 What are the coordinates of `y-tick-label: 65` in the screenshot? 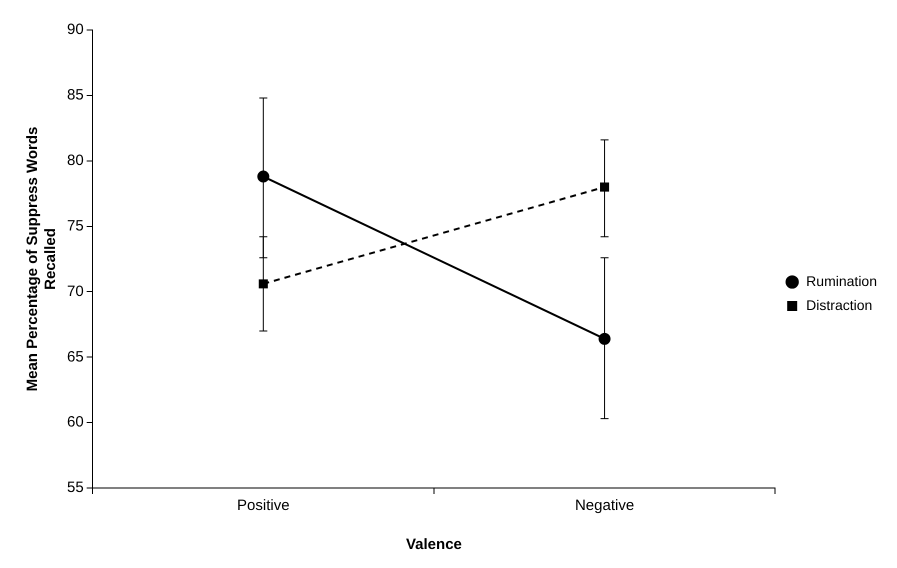 It's located at (75, 357).